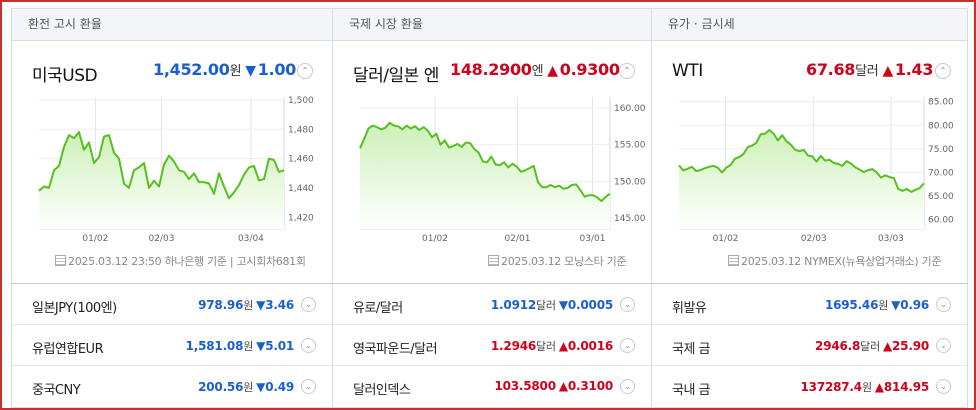  What do you see at coordinates (492, 386) in the screenshot?
I see `list-item: 달러인덱스 103.5800 ▲0.3100 ⌄` at bounding box center [492, 386].